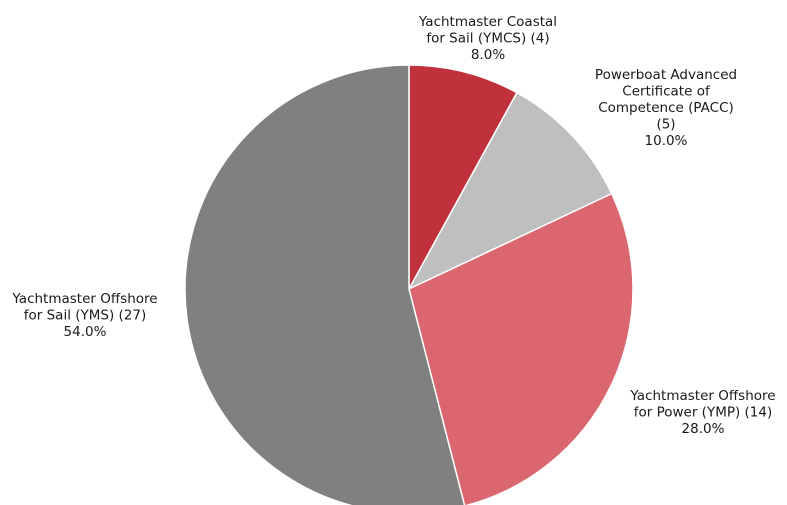 Image resolution: width=787 pixels, height=505 pixels. Describe the element at coordinates (666, 75) in the screenshot. I see `slice-category-label: Powerboat Advanced` at that location.